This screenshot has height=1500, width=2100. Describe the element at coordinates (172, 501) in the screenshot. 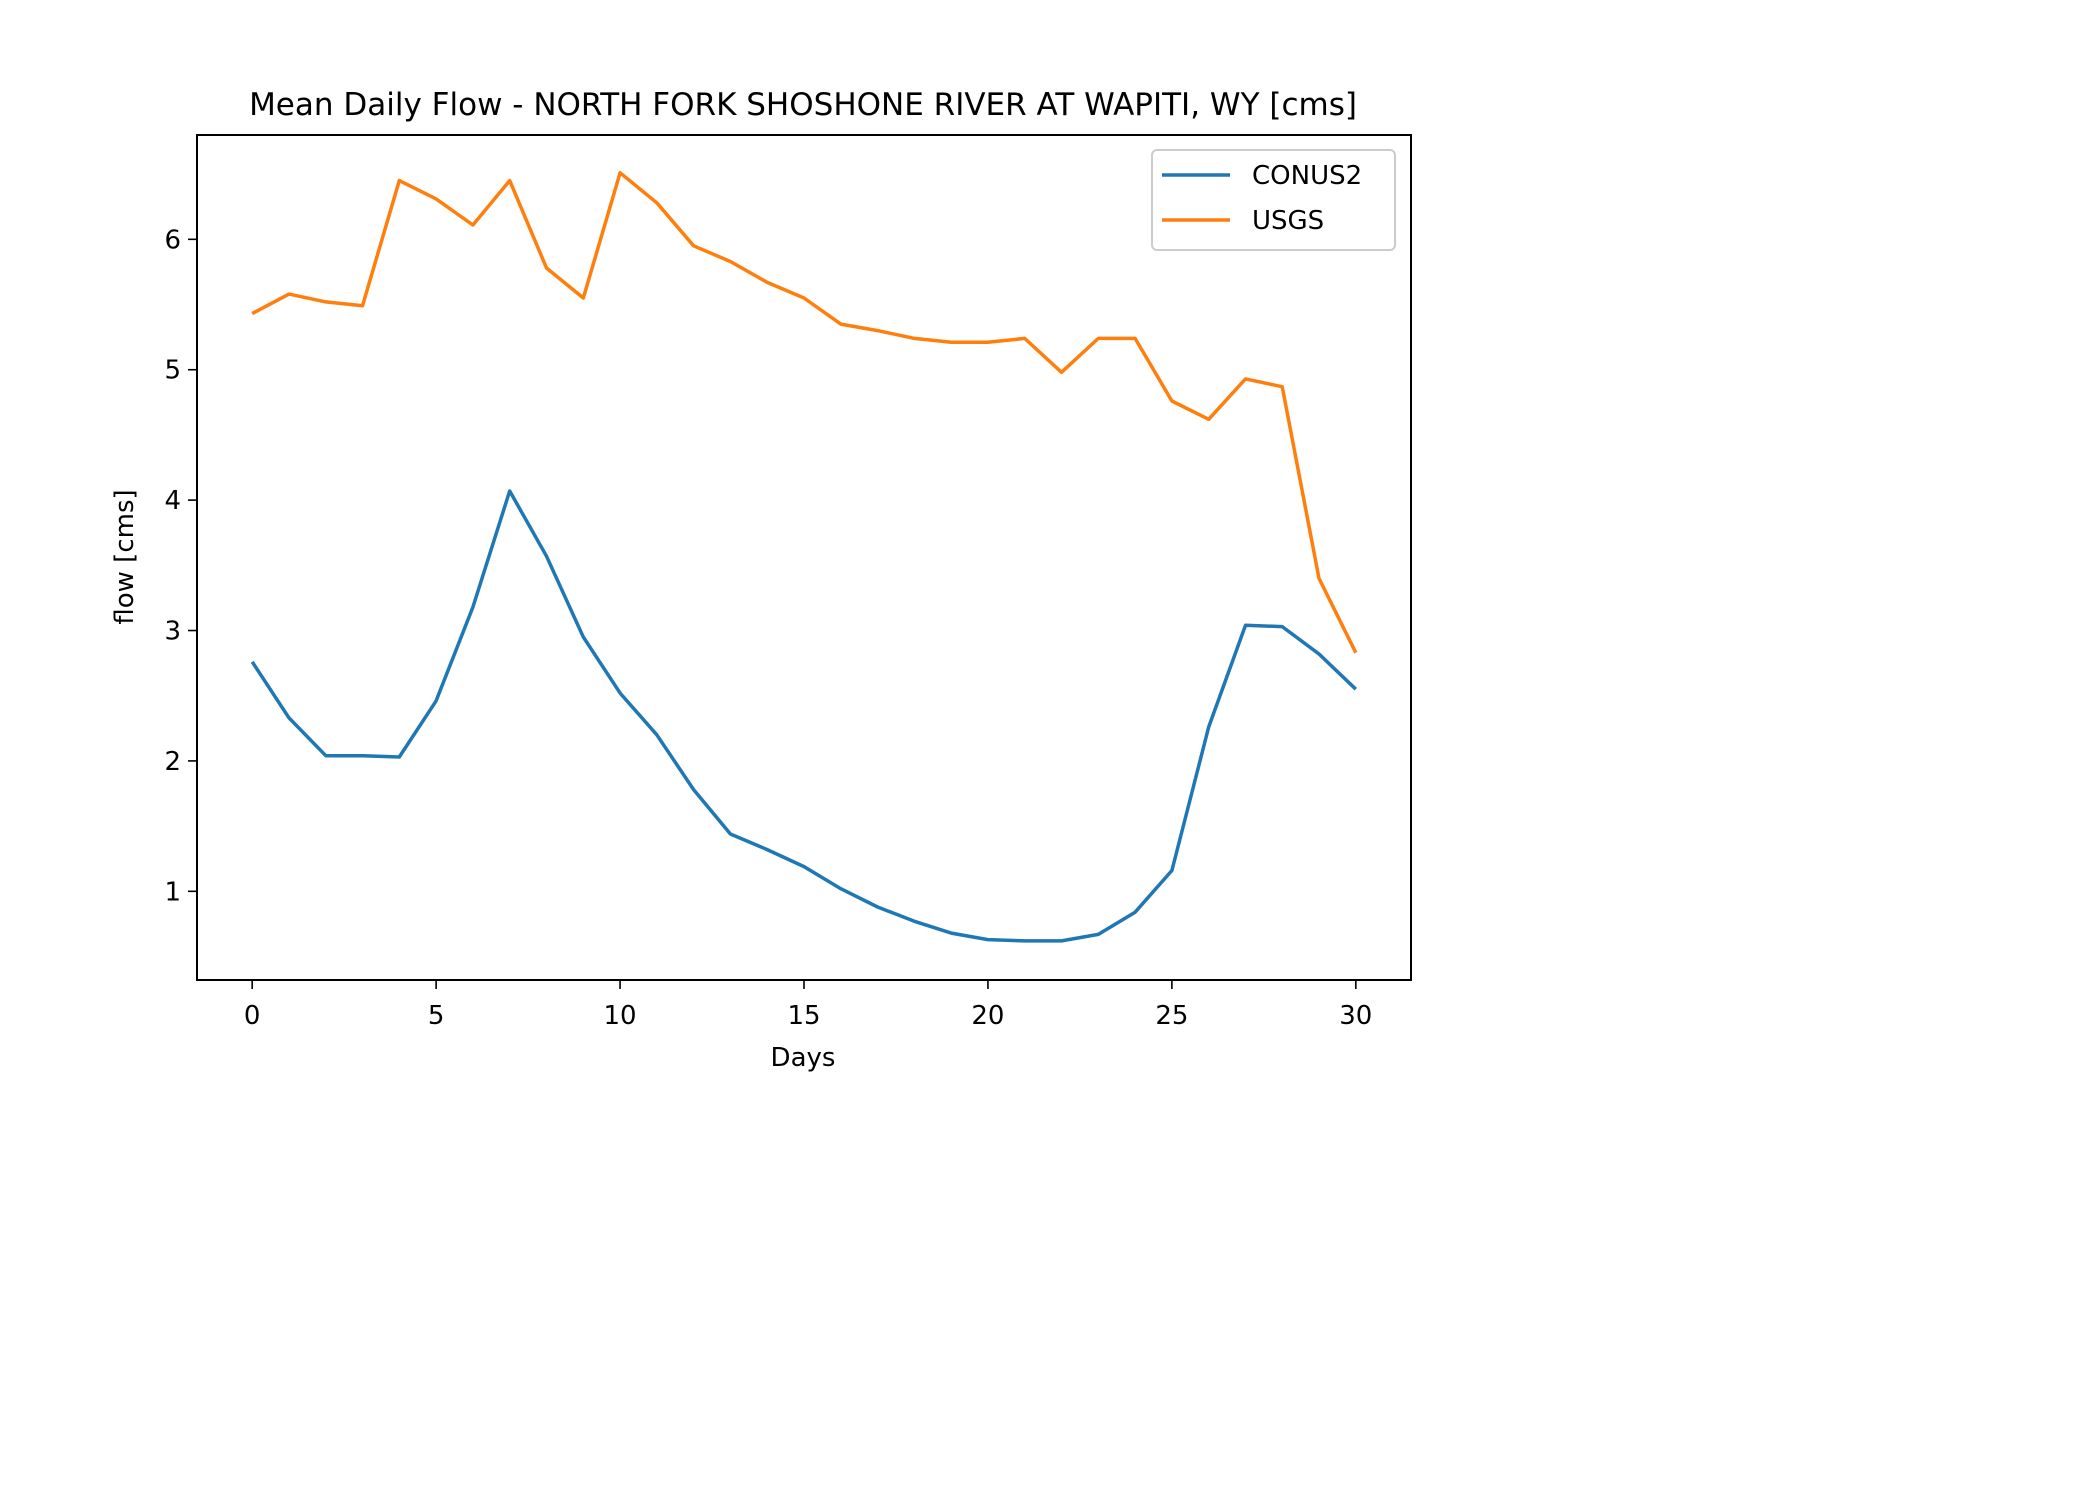

I see `y-tick-label: 4` at that location.